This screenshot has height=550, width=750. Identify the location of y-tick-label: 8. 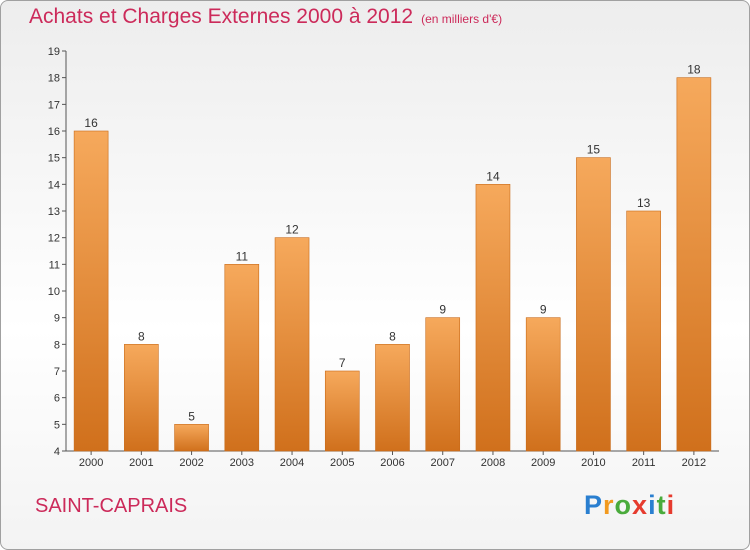
(57, 345).